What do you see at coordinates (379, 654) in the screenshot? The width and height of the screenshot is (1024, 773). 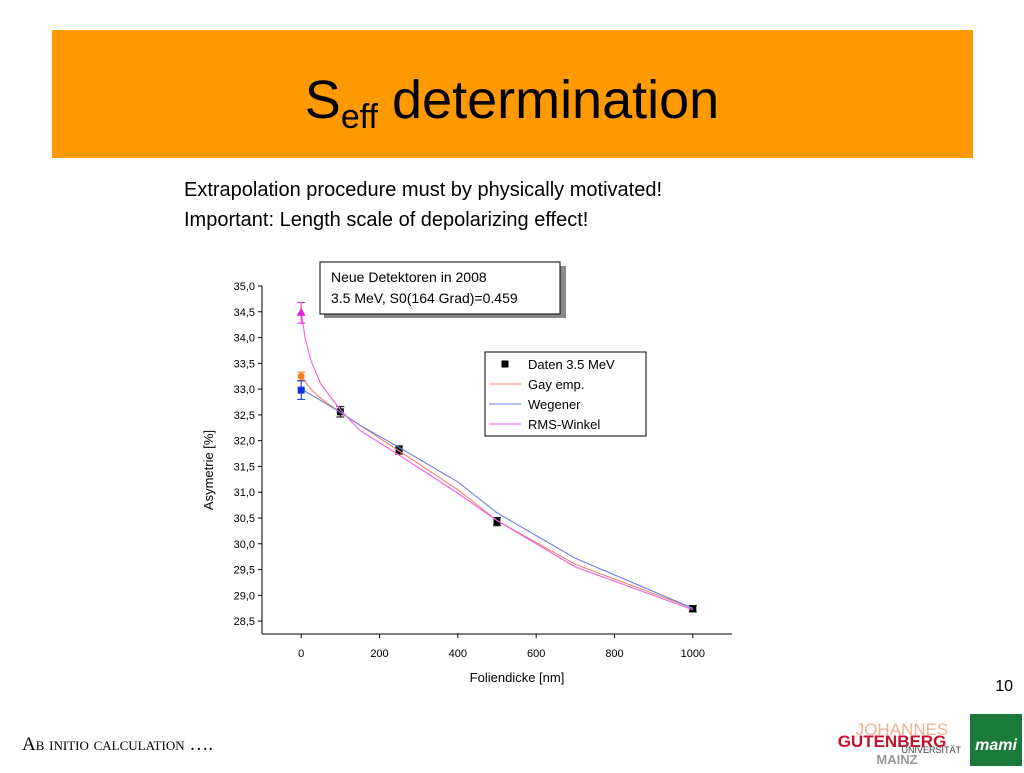 I see `x-tick-label: 200` at bounding box center [379, 654].